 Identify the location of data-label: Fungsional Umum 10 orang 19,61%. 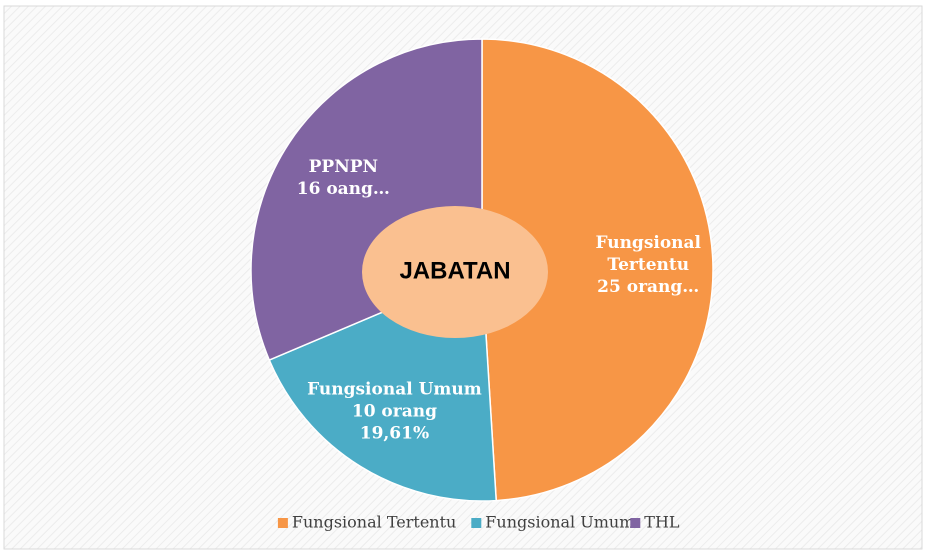
(394, 411).